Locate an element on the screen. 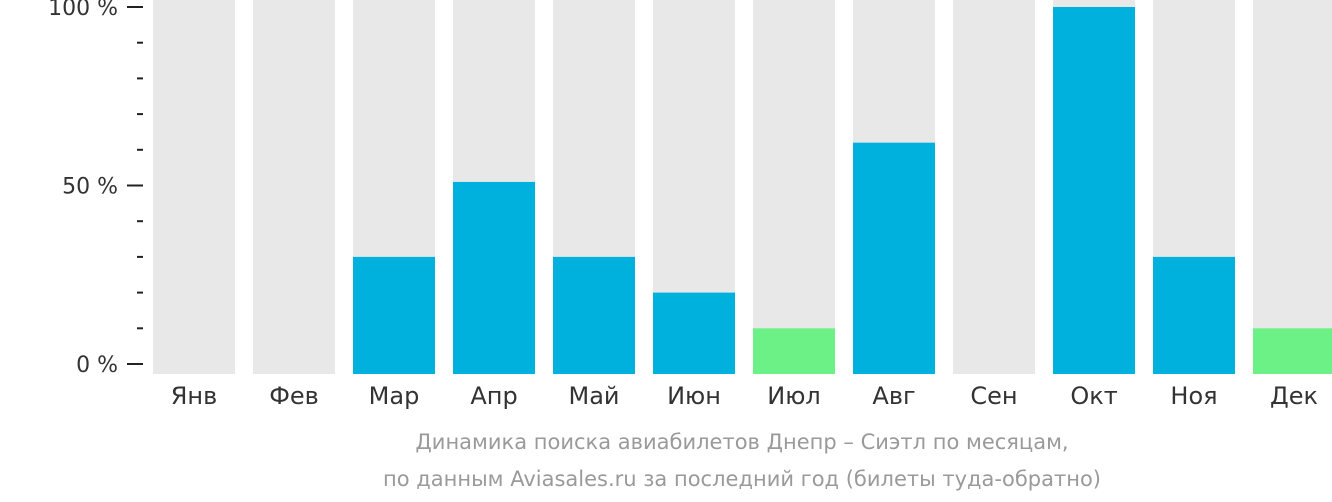 This screenshot has width=1332, height=502. x-tick-label: Сен is located at coordinates (993, 396).